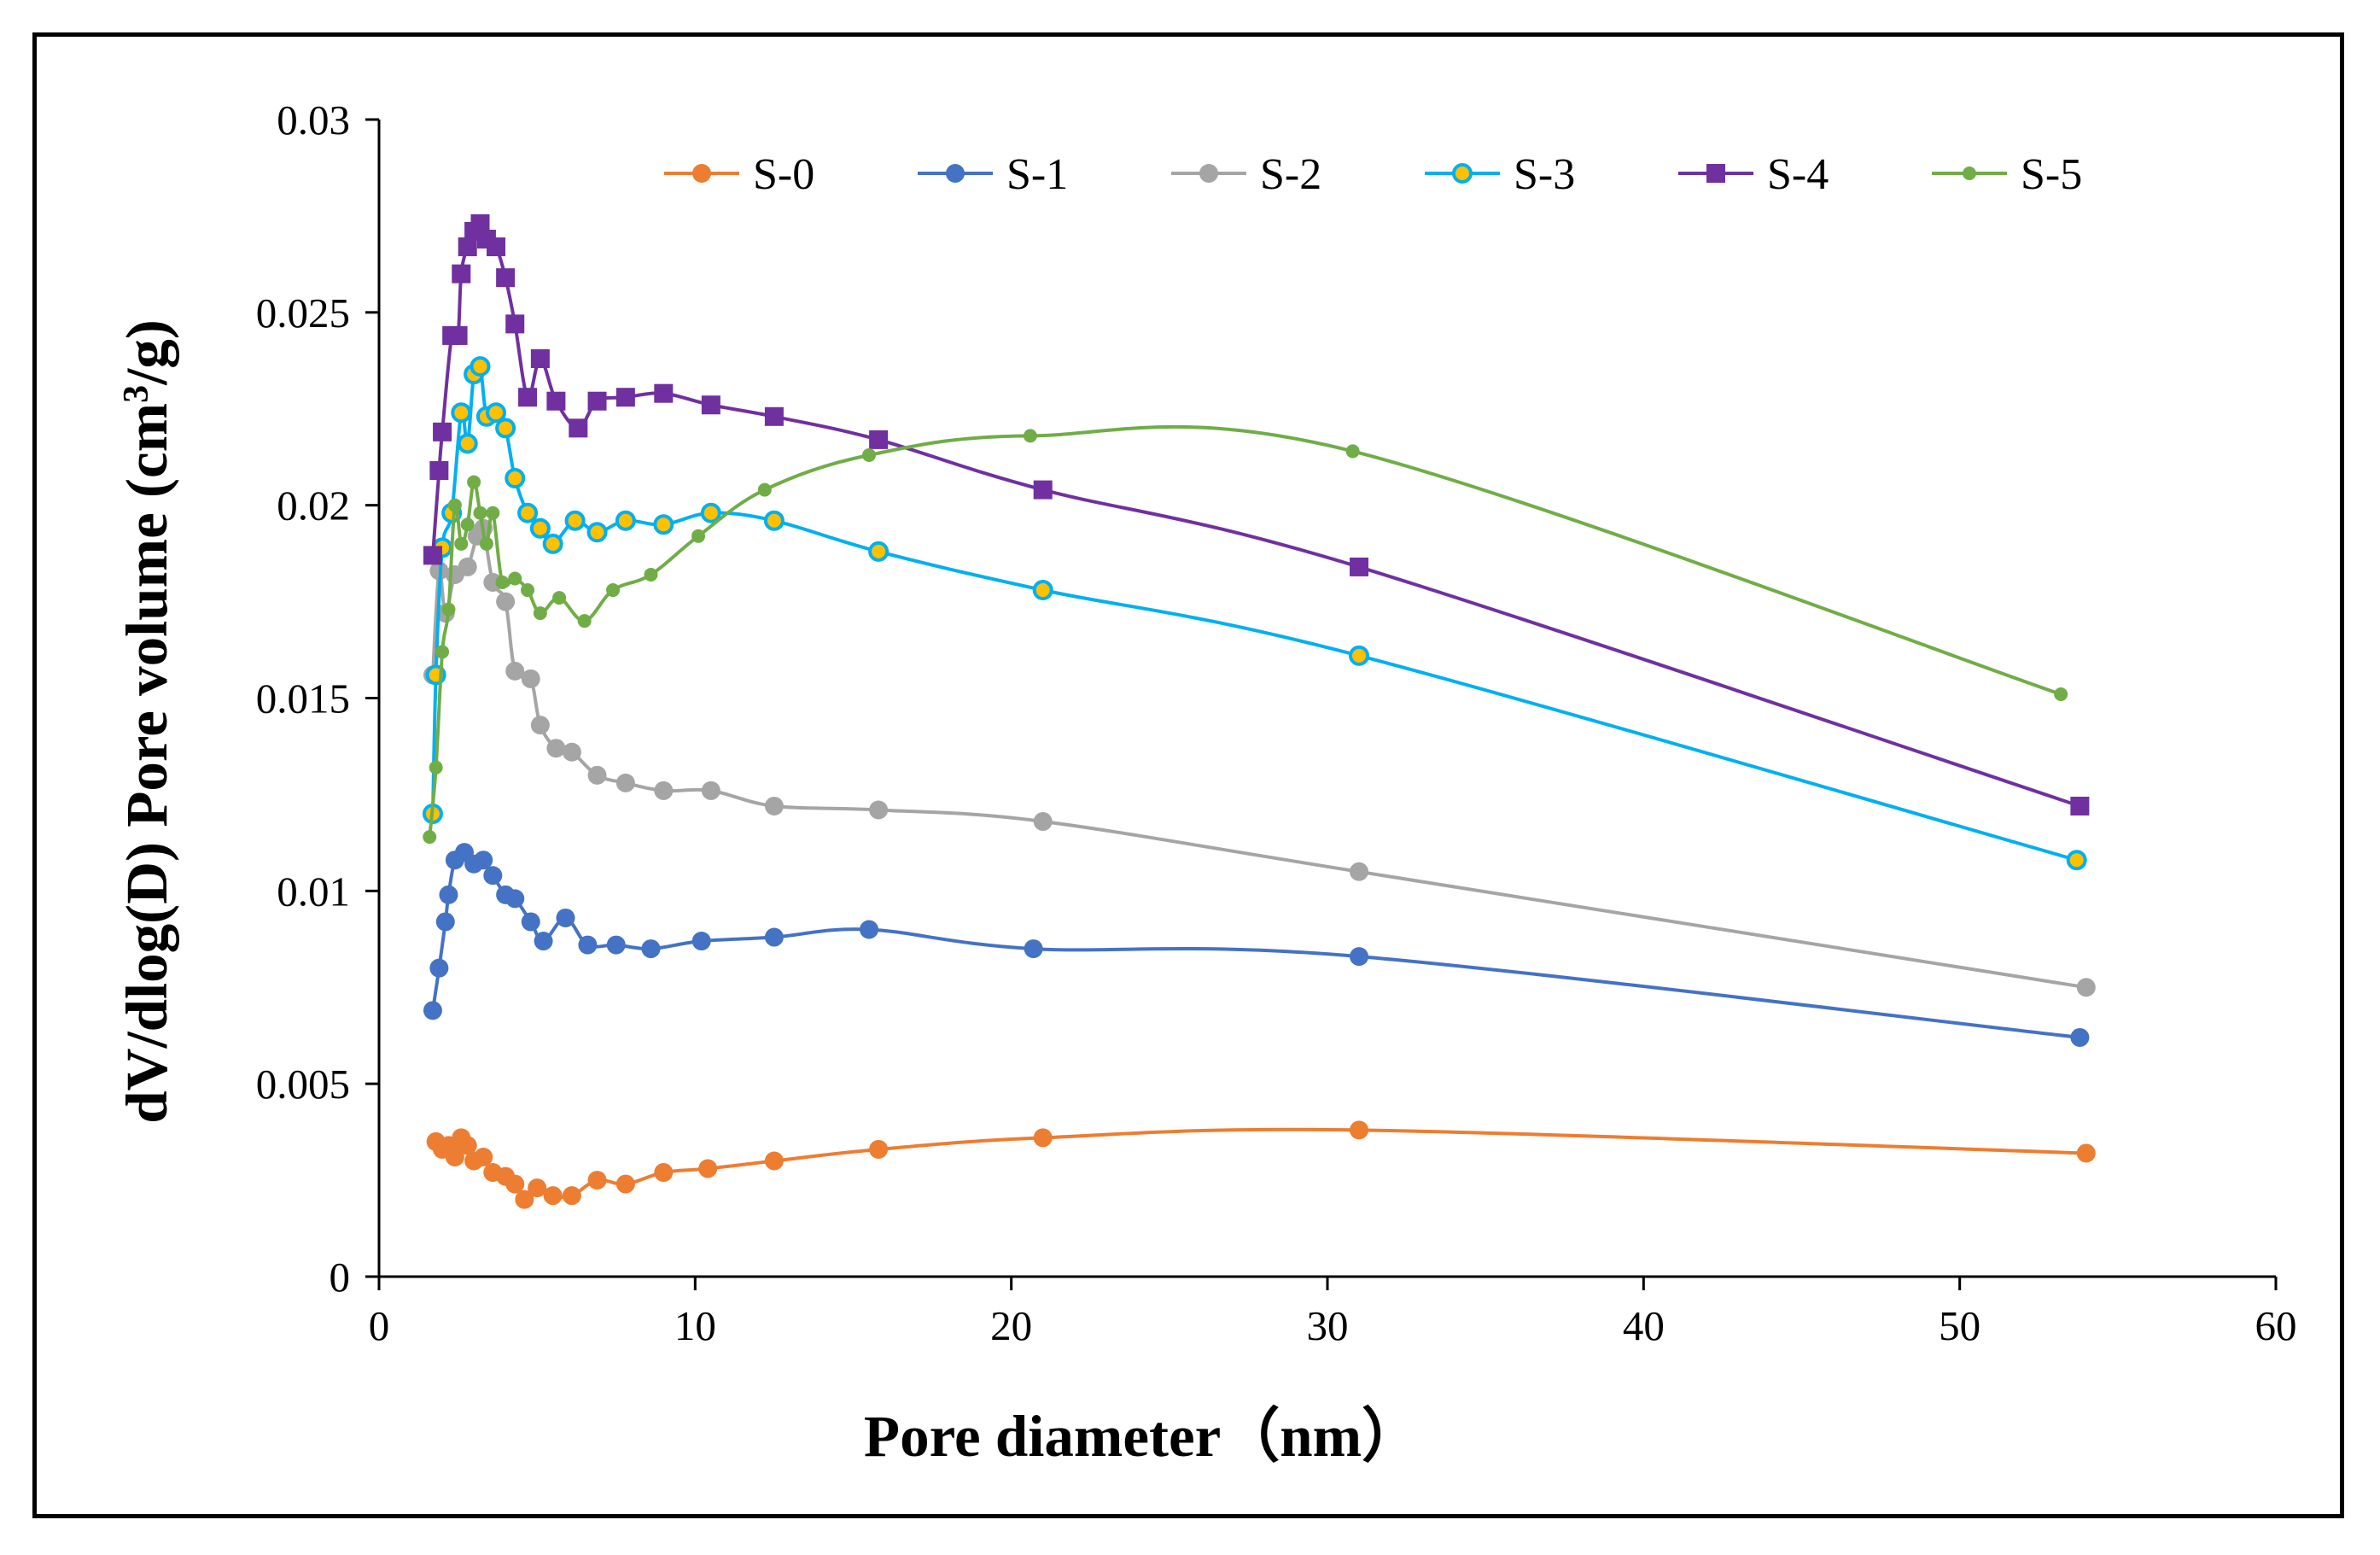  What do you see at coordinates (1246, 175) in the screenshot?
I see `legend-item-s-2: S-2` at bounding box center [1246, 175].